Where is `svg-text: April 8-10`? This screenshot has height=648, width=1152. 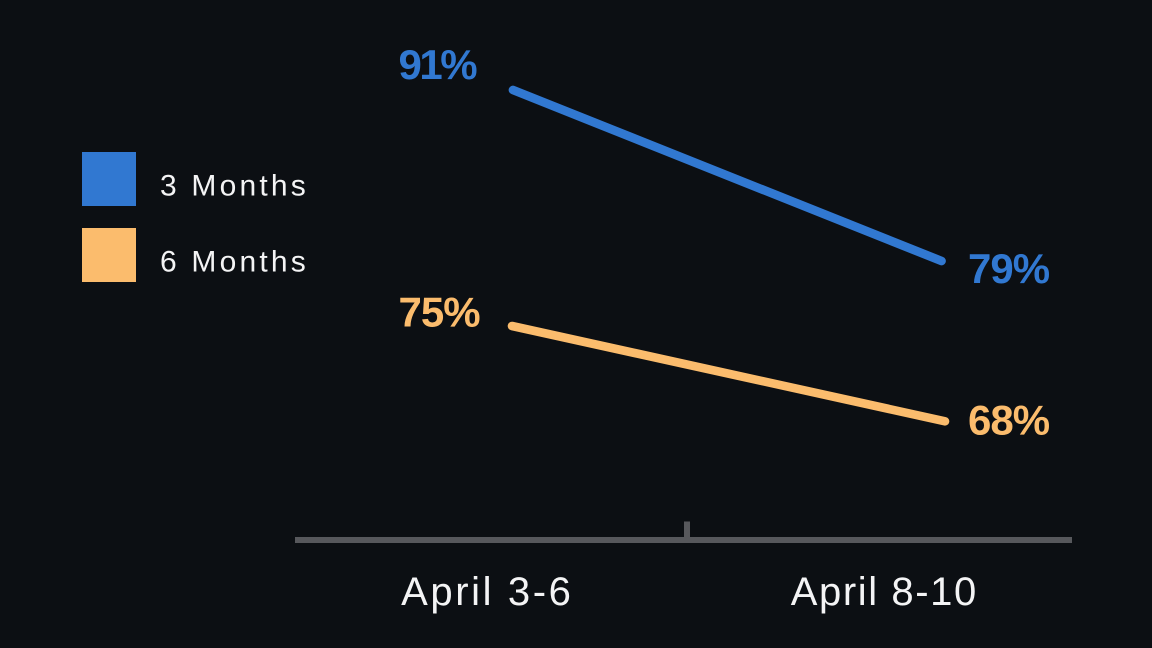 svg-text: April 8-10 is located at coordinates (884, 592).